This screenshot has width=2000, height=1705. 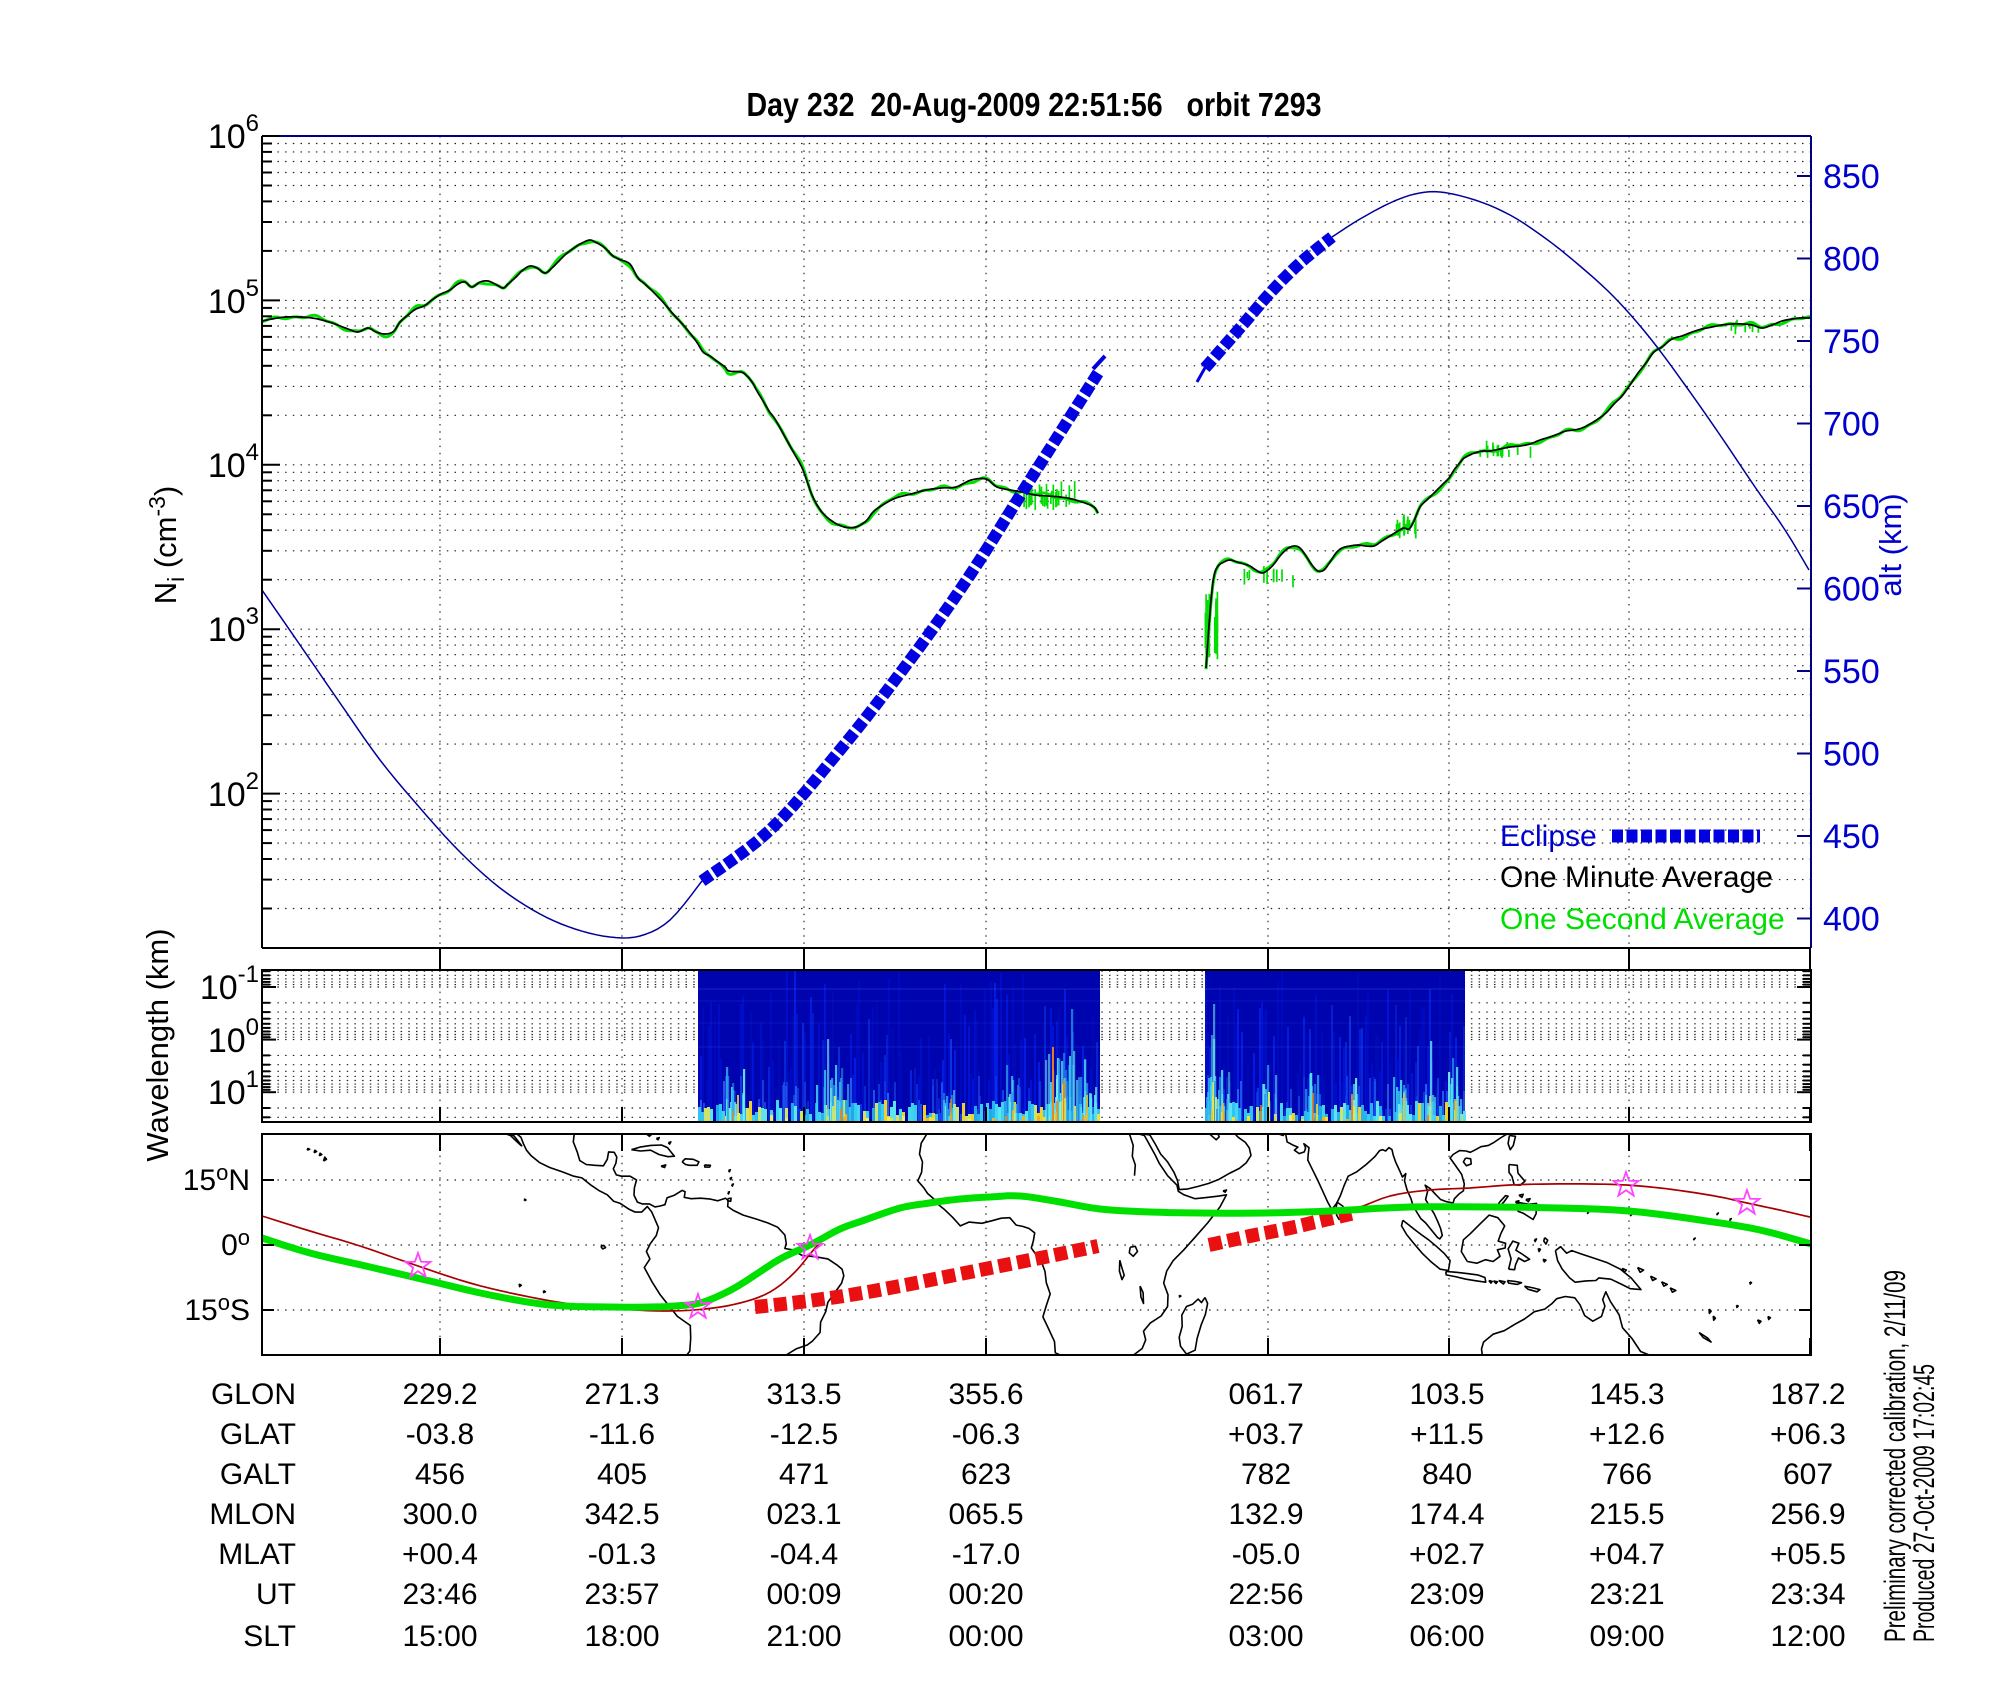 What do you see at coordinates (803, 1636) in the screenshot?
I see `svg-text: 21:00` at bounding box center [803, 1636].